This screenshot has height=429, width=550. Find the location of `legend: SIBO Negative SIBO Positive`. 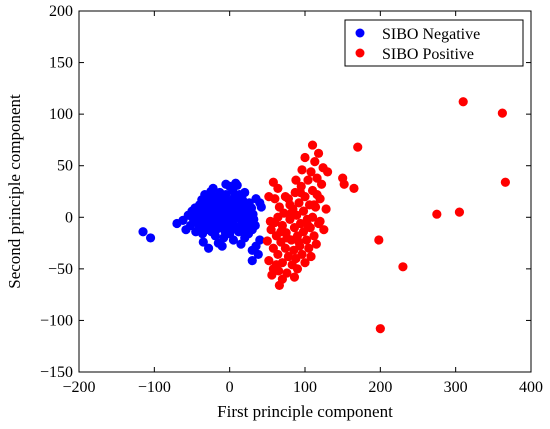

legend: SIBO Negative SIBO Positive is located at coordinates (434, 43).